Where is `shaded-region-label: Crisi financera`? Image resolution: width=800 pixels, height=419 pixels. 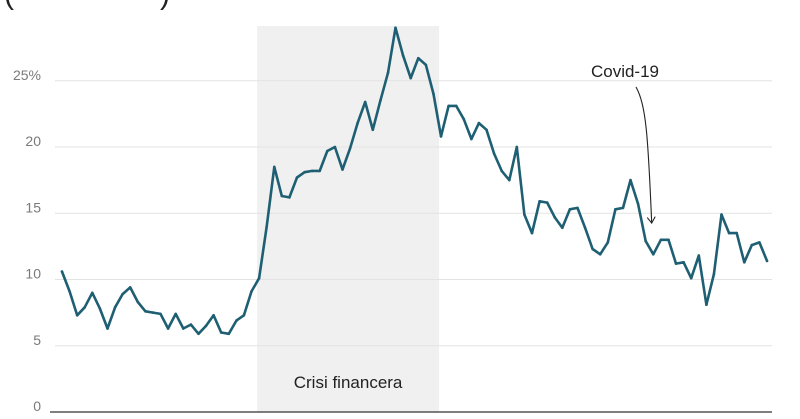
shaded-region-label: Crisi financera is located at coordinates (348, 382).